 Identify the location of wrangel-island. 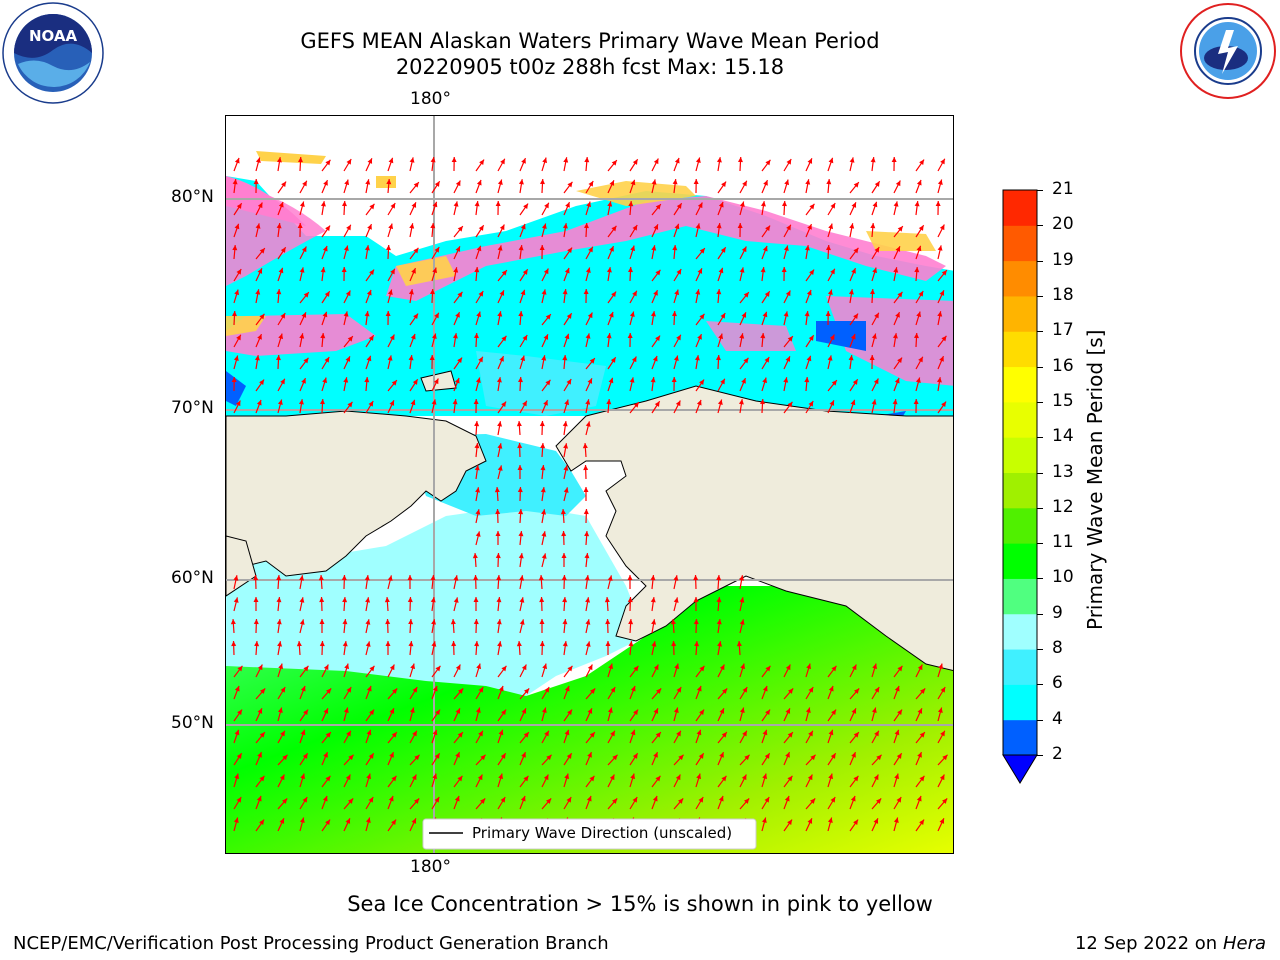
(438, 381).